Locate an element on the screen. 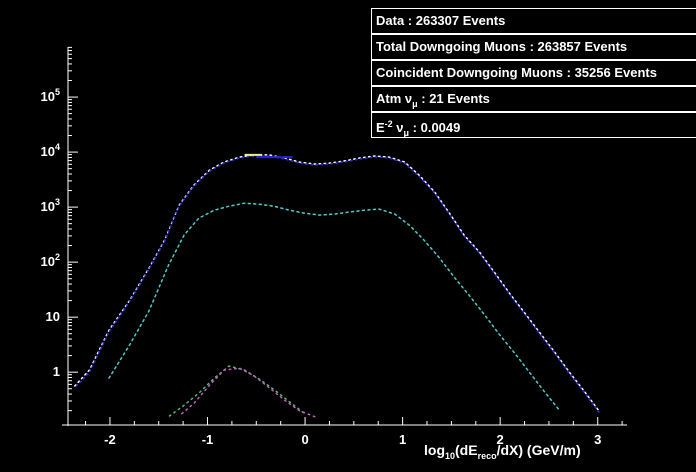  legend-row-atm-numu: Atm νμ : 21 Events is located at coordinates (533, 99).